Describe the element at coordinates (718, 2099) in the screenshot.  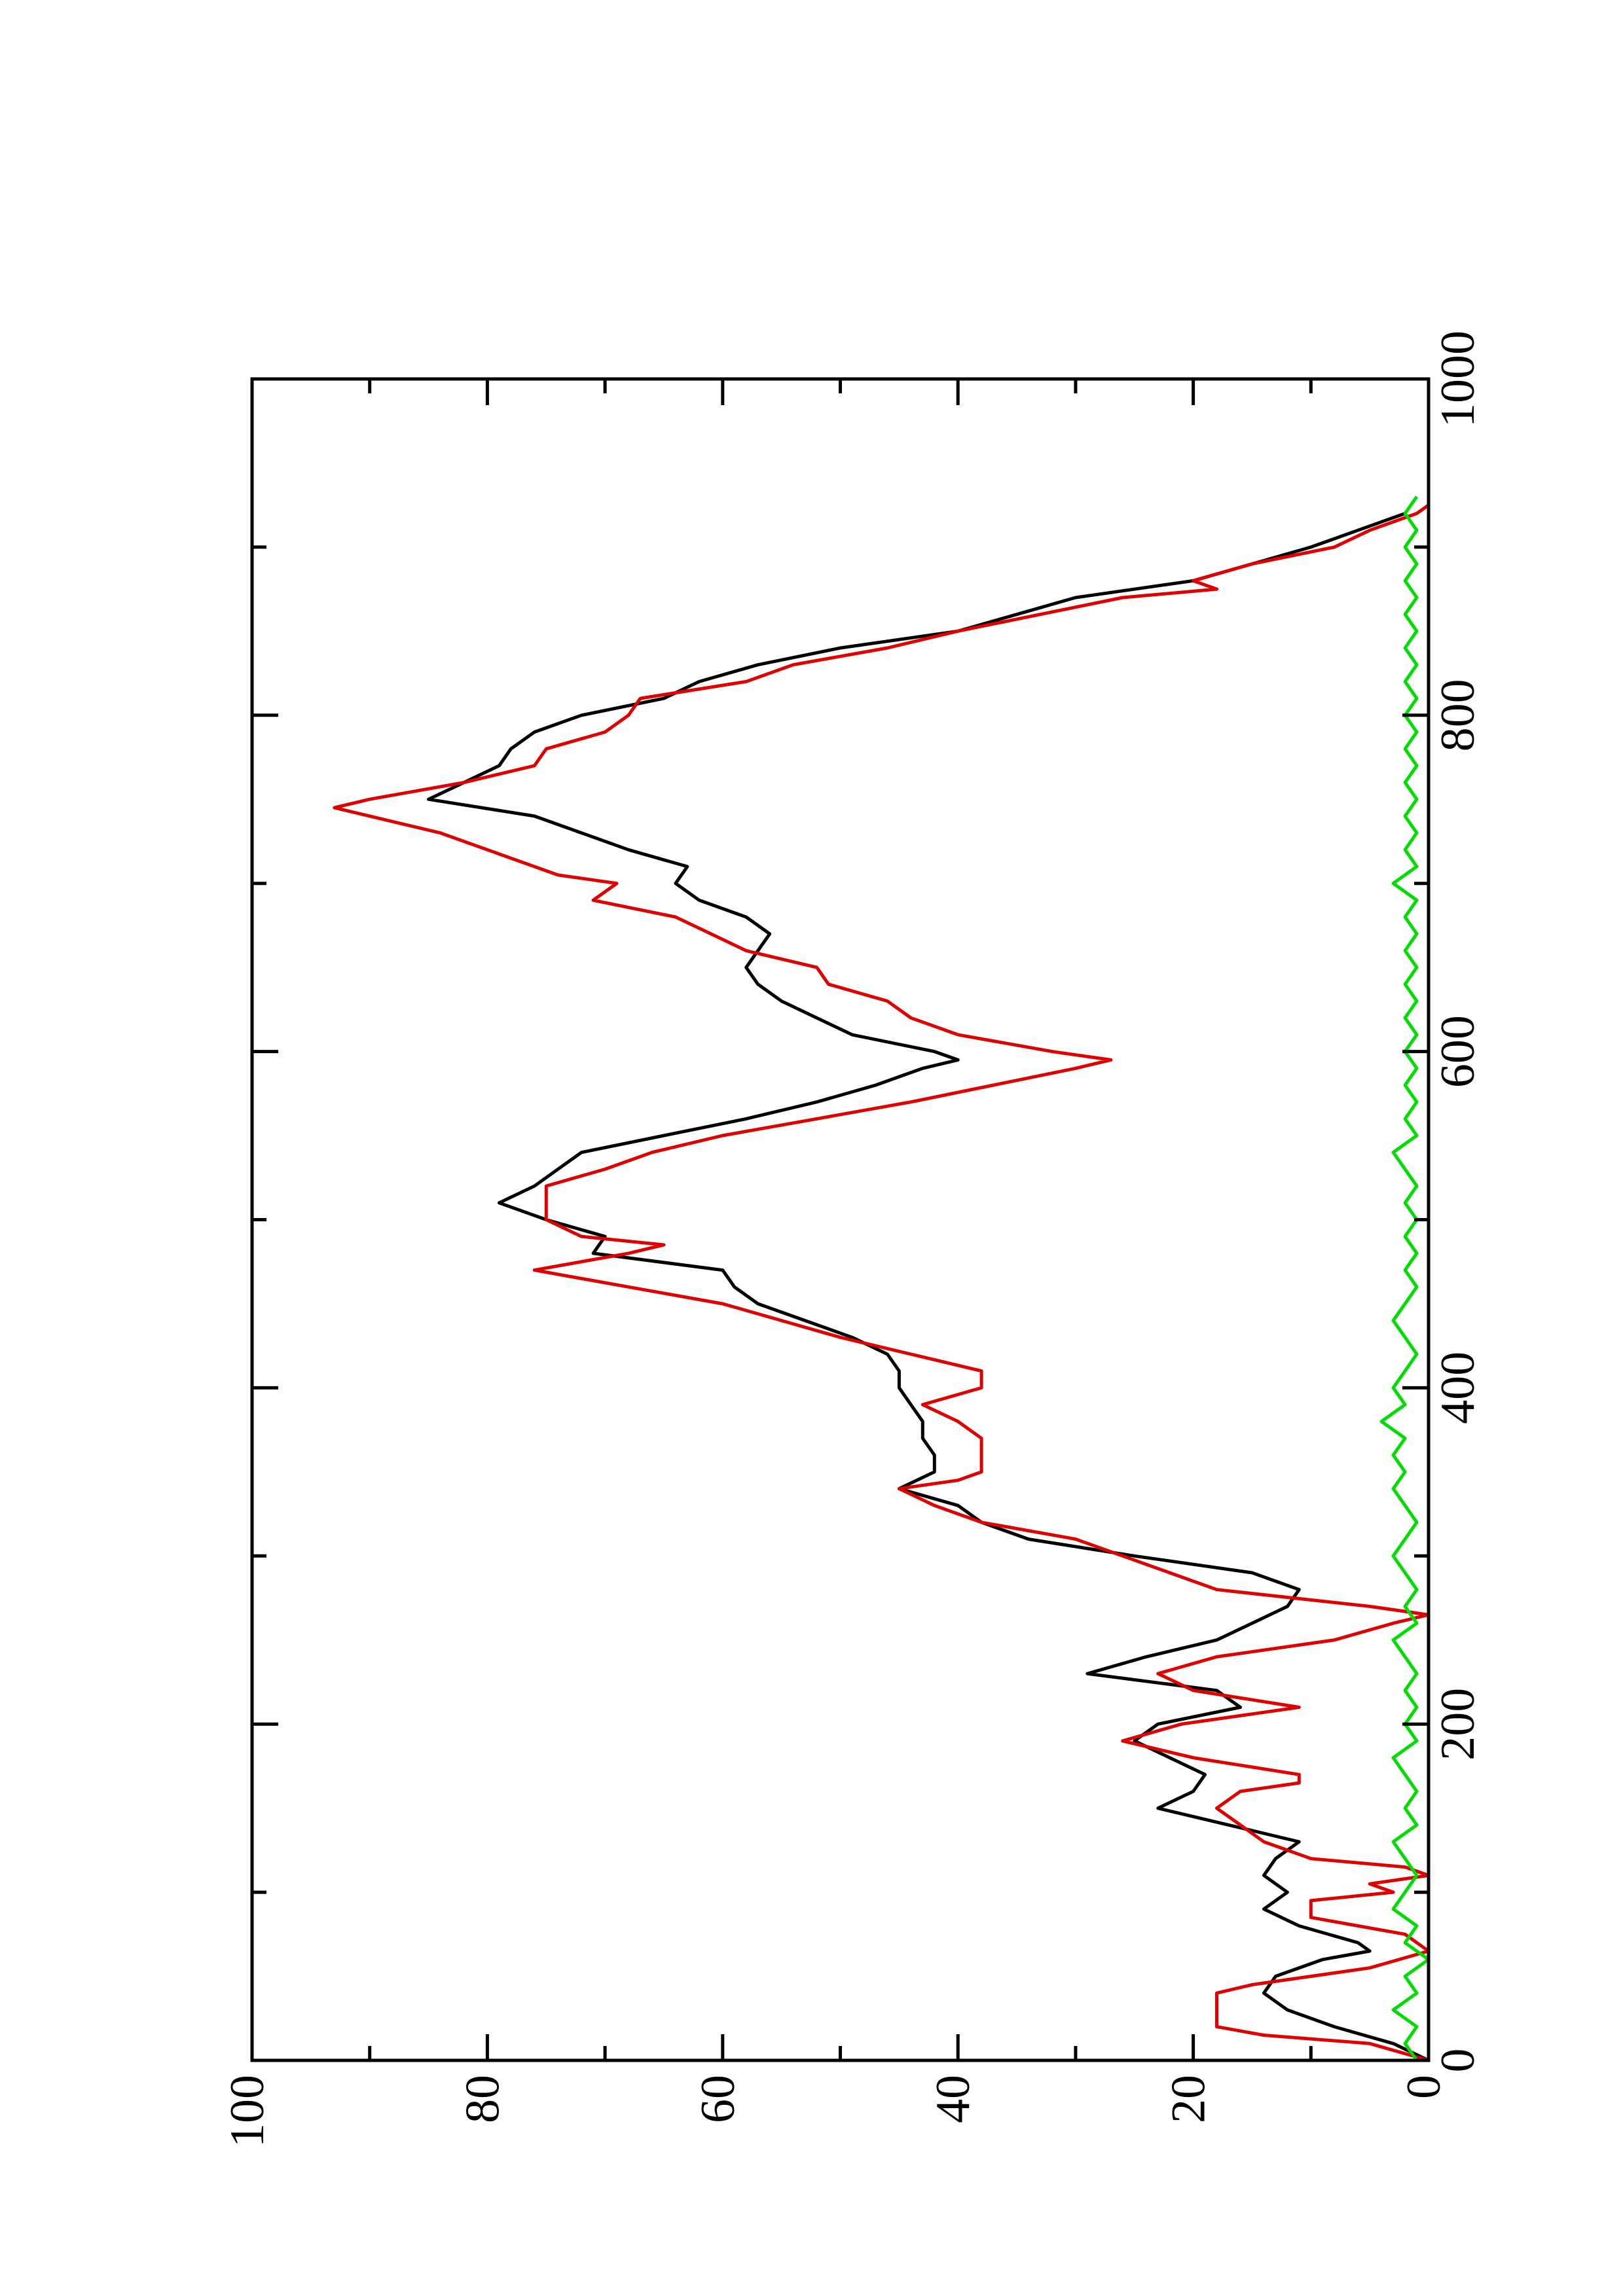
I see `y-tick-label: 60` at that location.